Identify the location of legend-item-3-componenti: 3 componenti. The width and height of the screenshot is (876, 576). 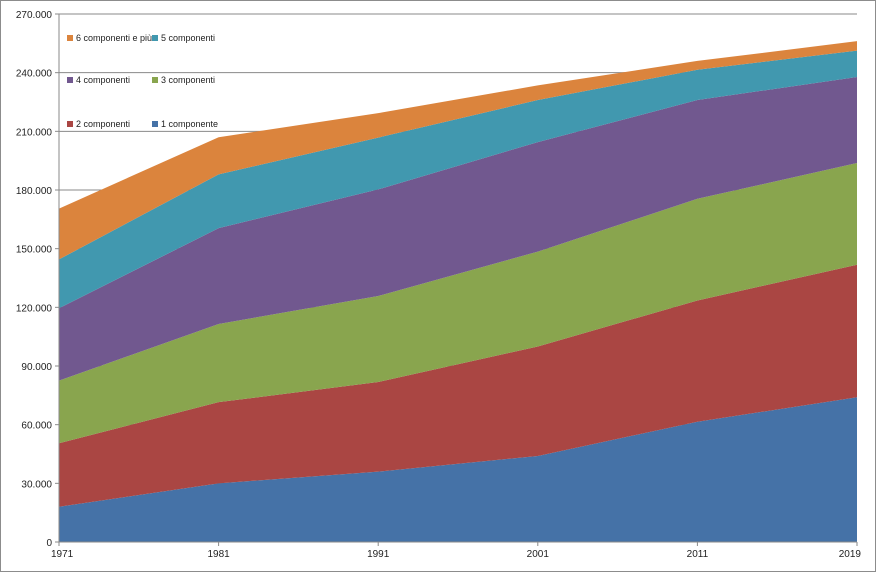
(183, 80).